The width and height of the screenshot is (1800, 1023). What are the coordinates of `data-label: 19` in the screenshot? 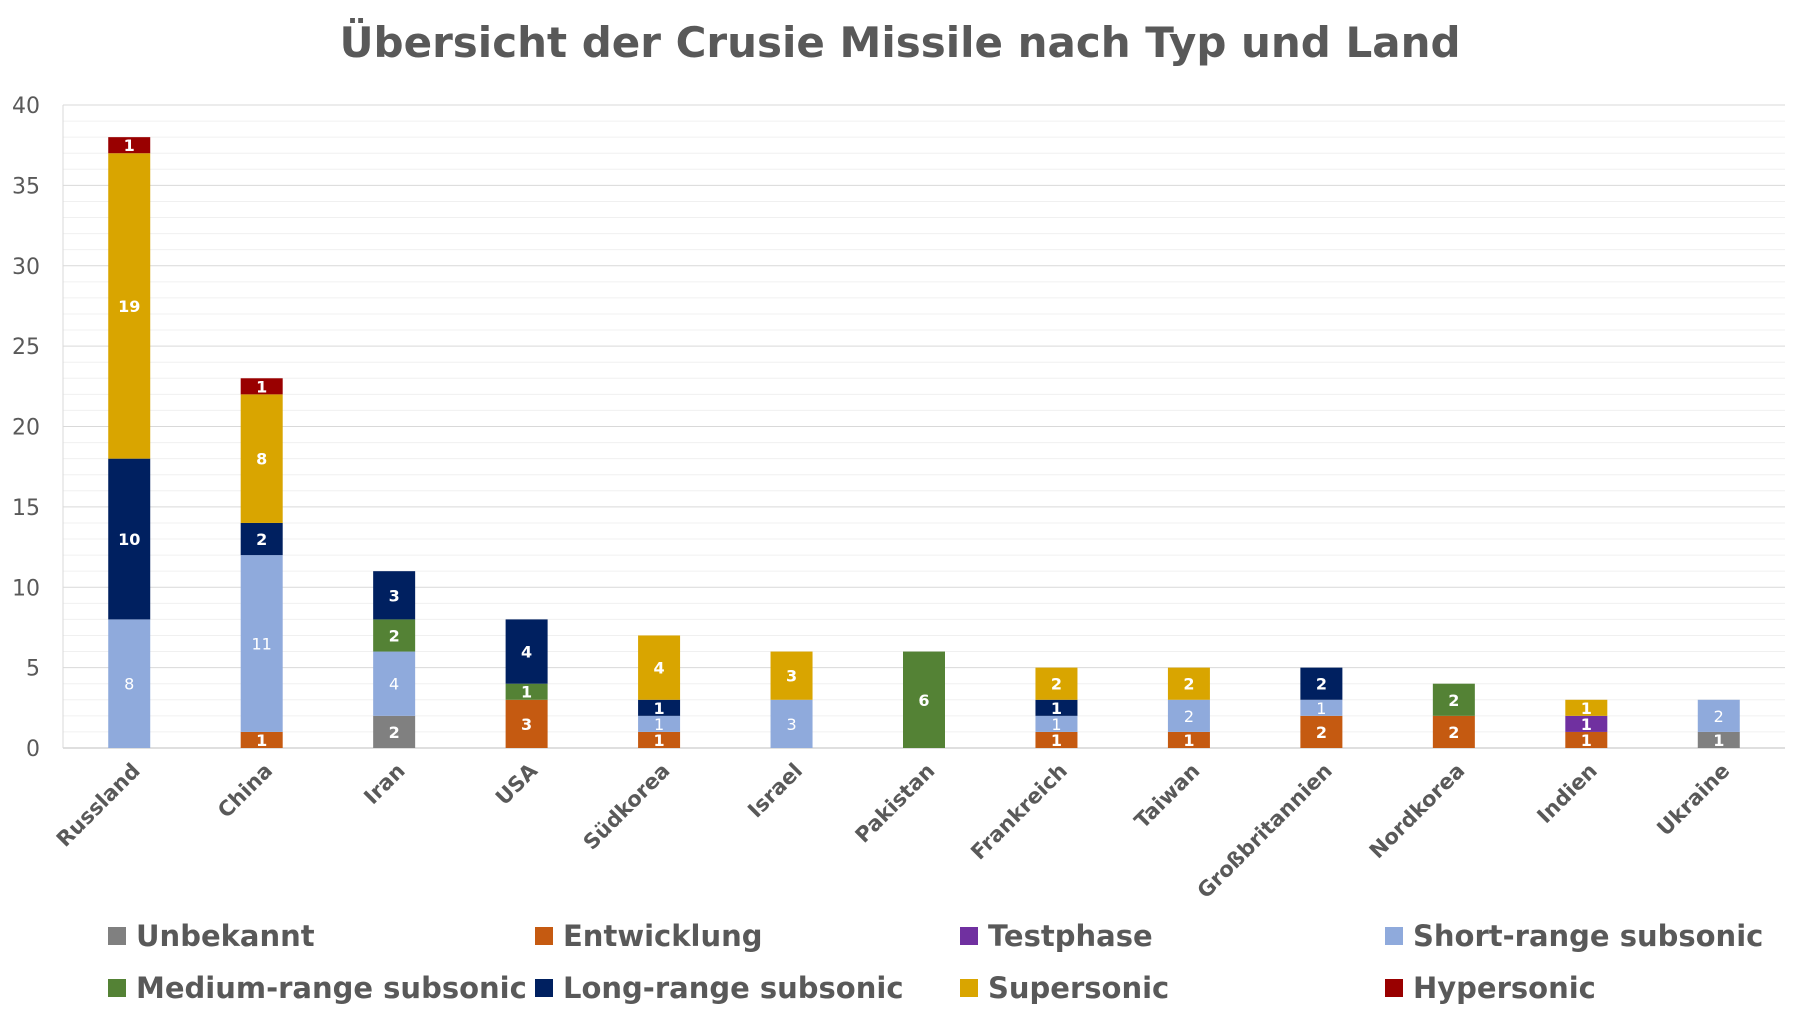 It's located at (129, 306).